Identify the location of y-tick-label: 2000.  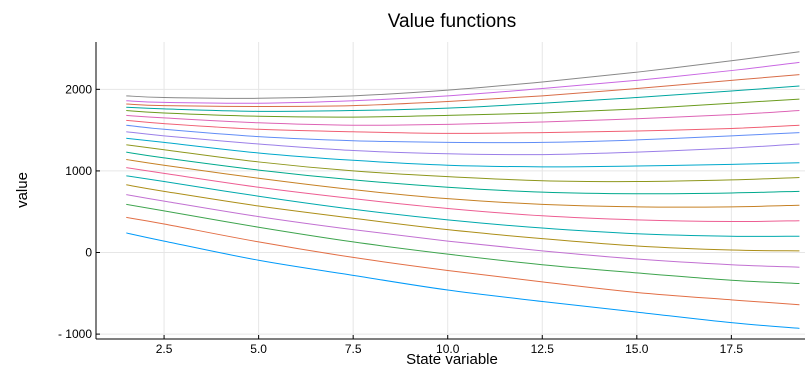
(78, 89).